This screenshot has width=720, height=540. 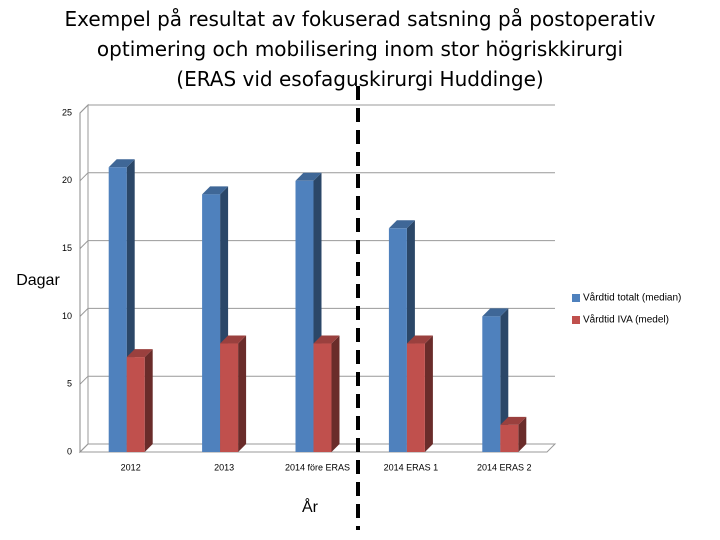 I want to click on back-wall, so click(x=84, y=278).